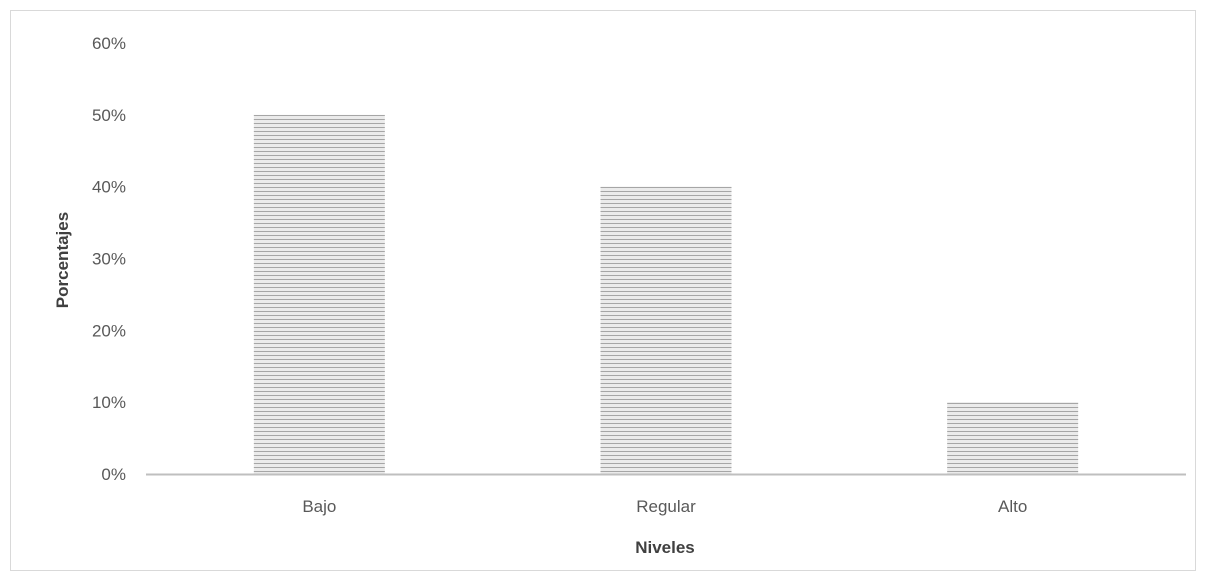 The height and width of the screenshot is (581, 1208). I want to click on y-tick-label: 60%, so click(109, 43).